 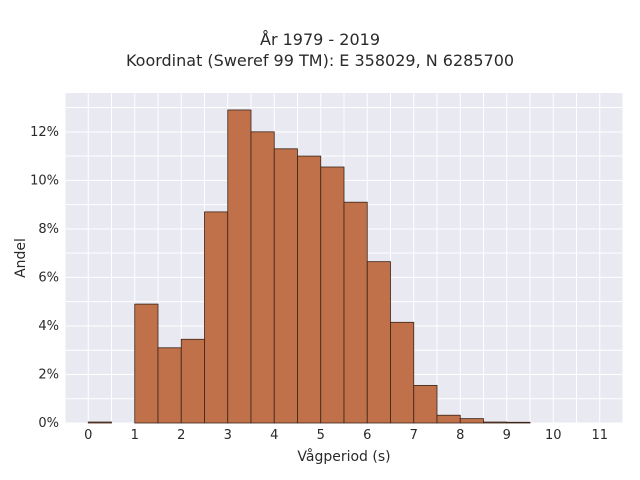 I want to click on x-tick-label: 3, so click(x=228, y=435).